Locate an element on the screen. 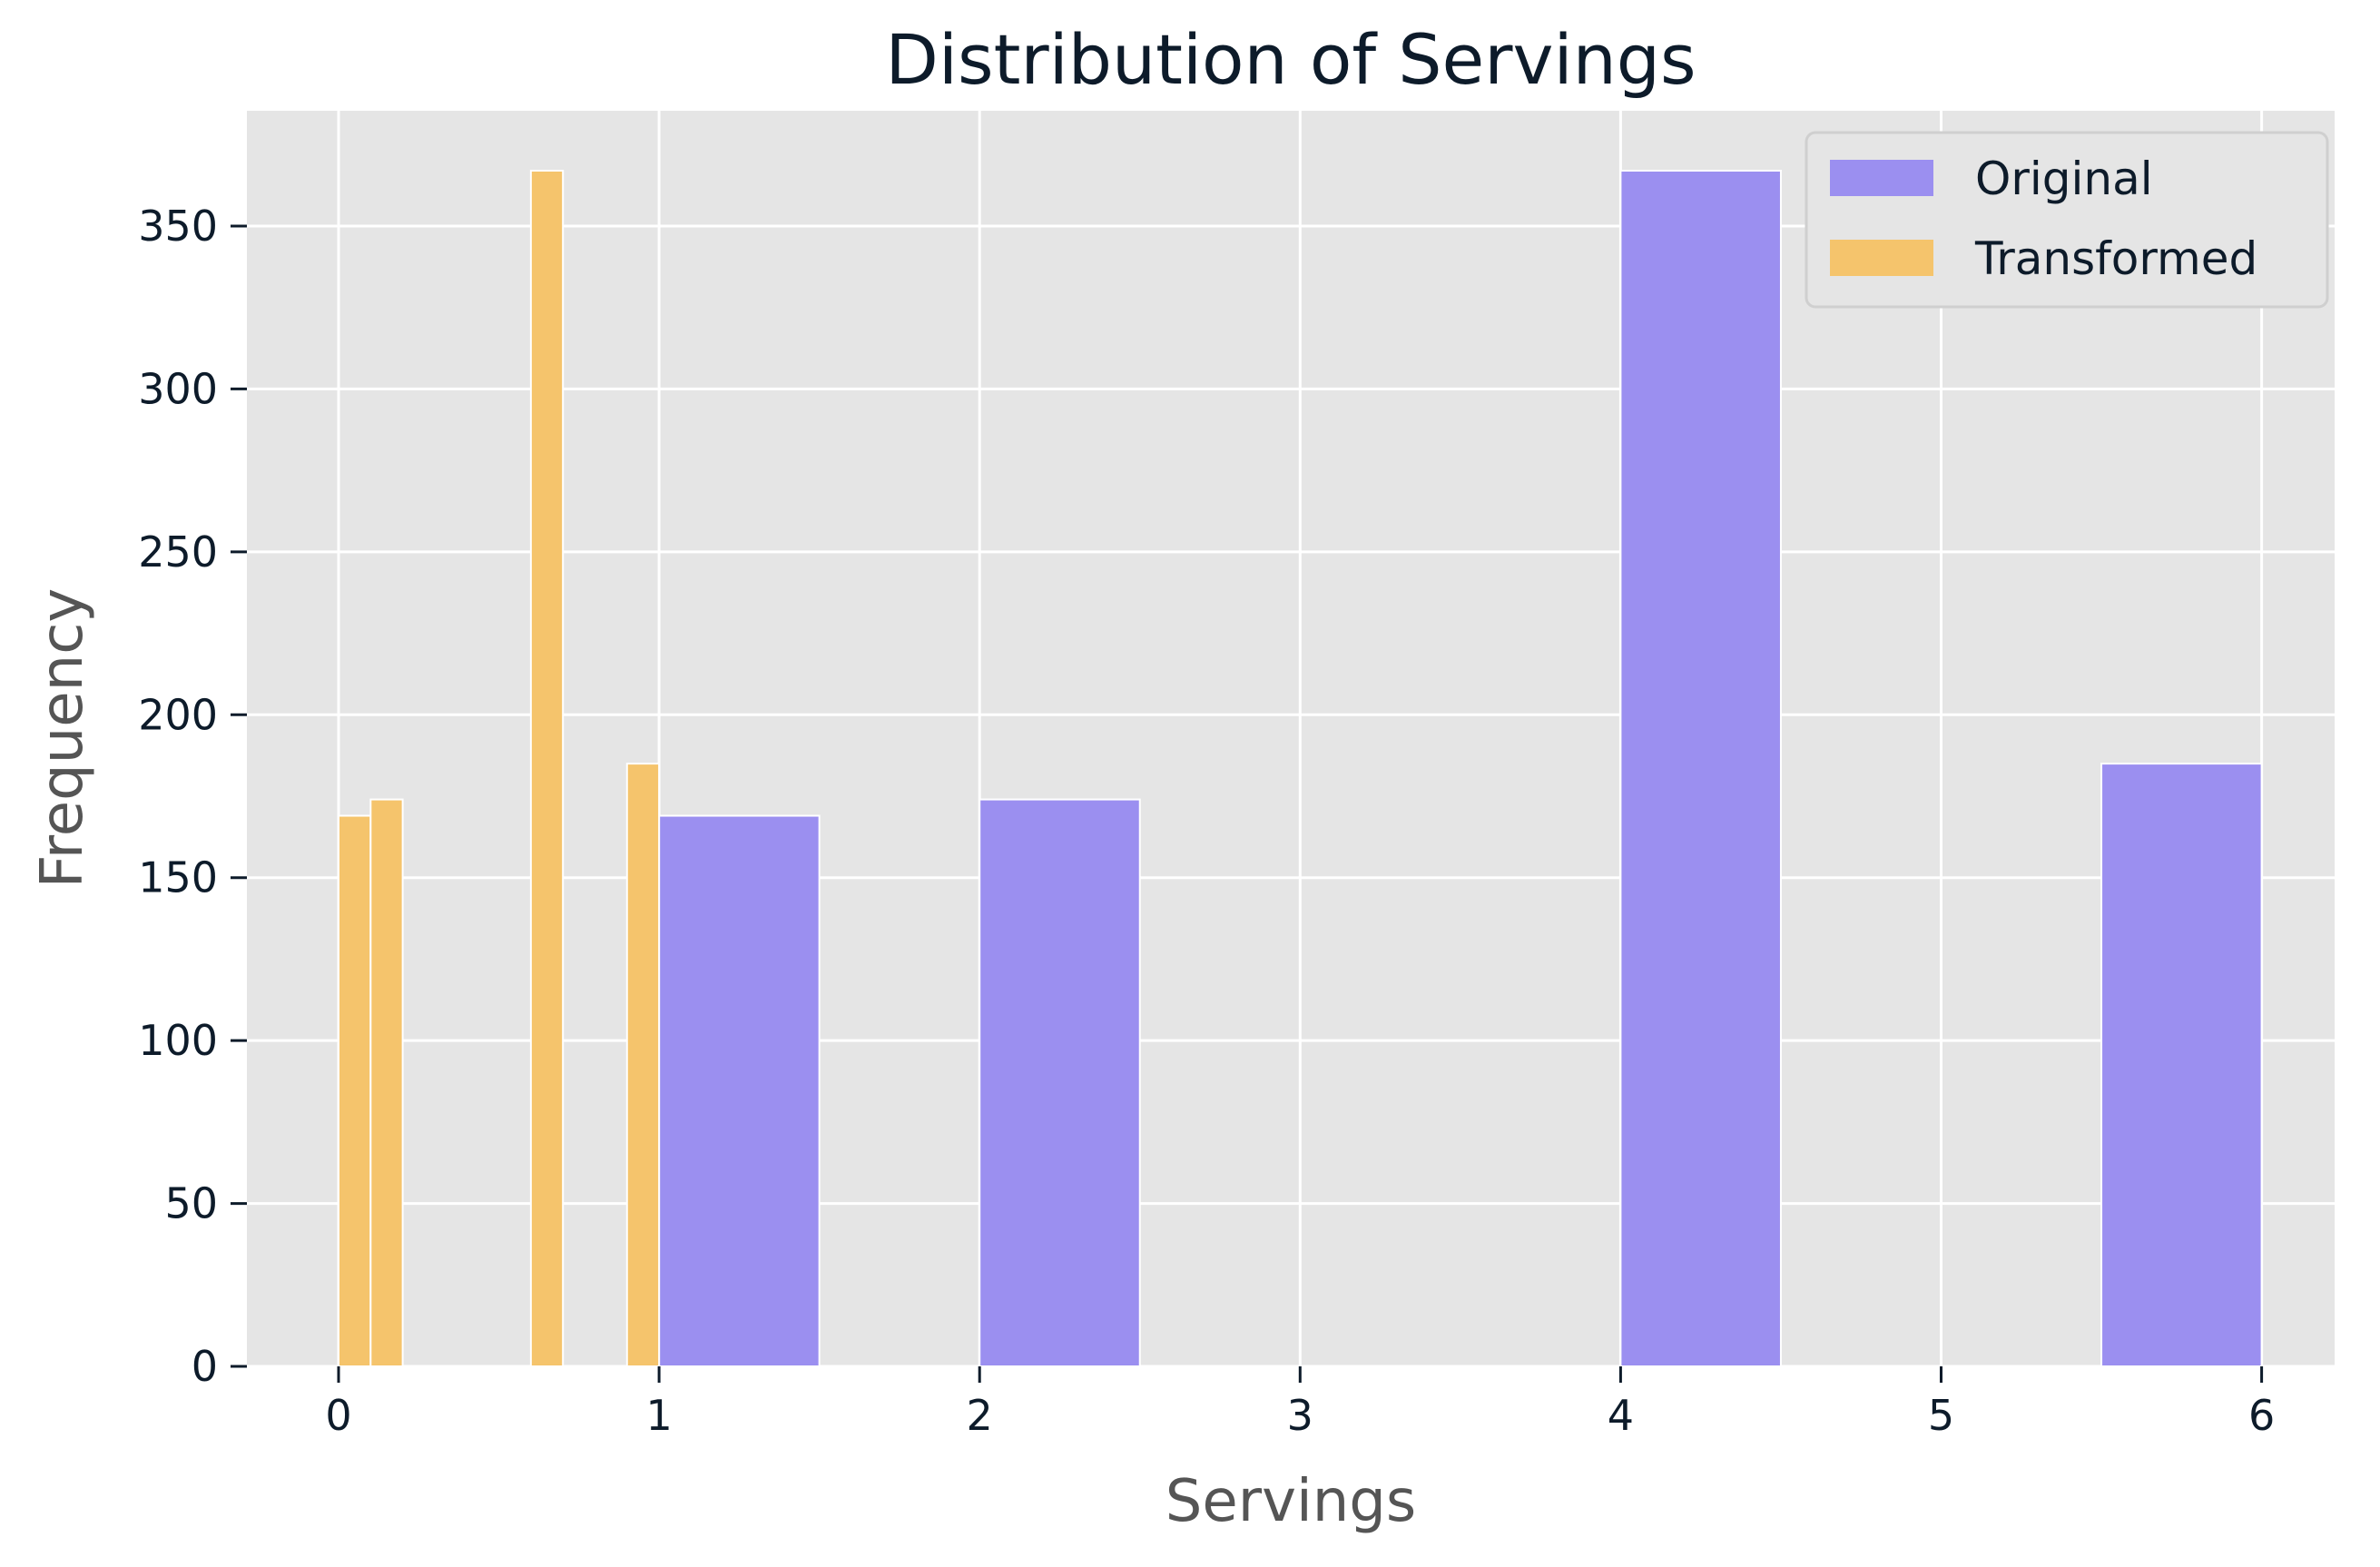 The height and width of the screenshot is (1567, 2380). legend-swatch-transformed is located at coordinates (1881, 258).